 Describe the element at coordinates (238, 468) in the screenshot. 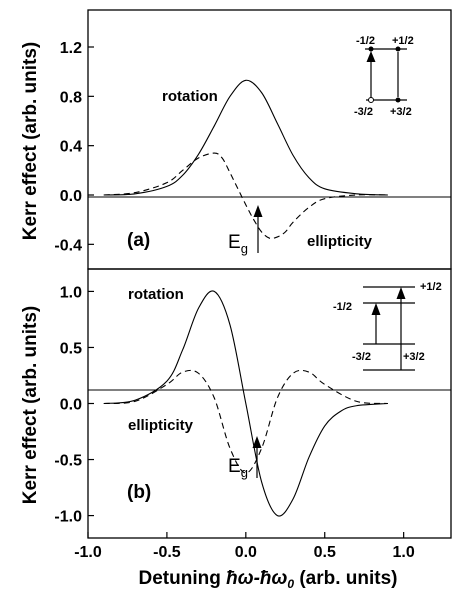

I see `panel-b-gap-label: Eg` at that location.